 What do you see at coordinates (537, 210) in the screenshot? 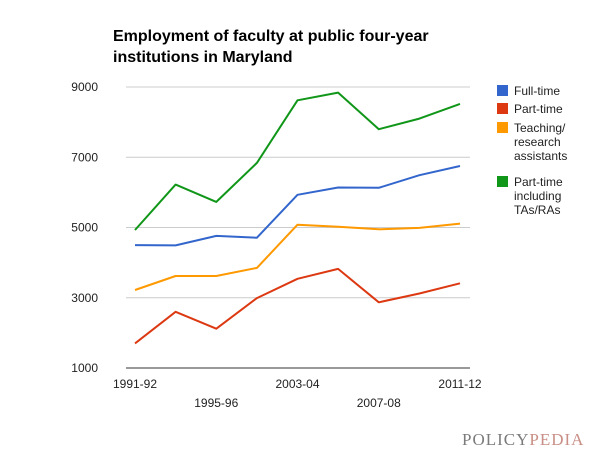
I see `legend-label-line: TAs/RAs` at bounding box center [537, 210].